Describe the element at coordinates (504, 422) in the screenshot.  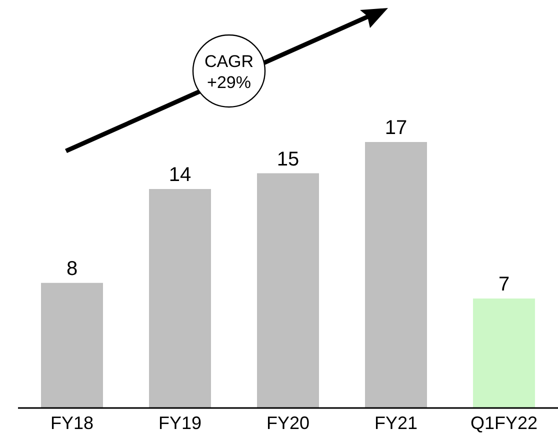
I see `x-tick-label: Q1FY22` at that location.